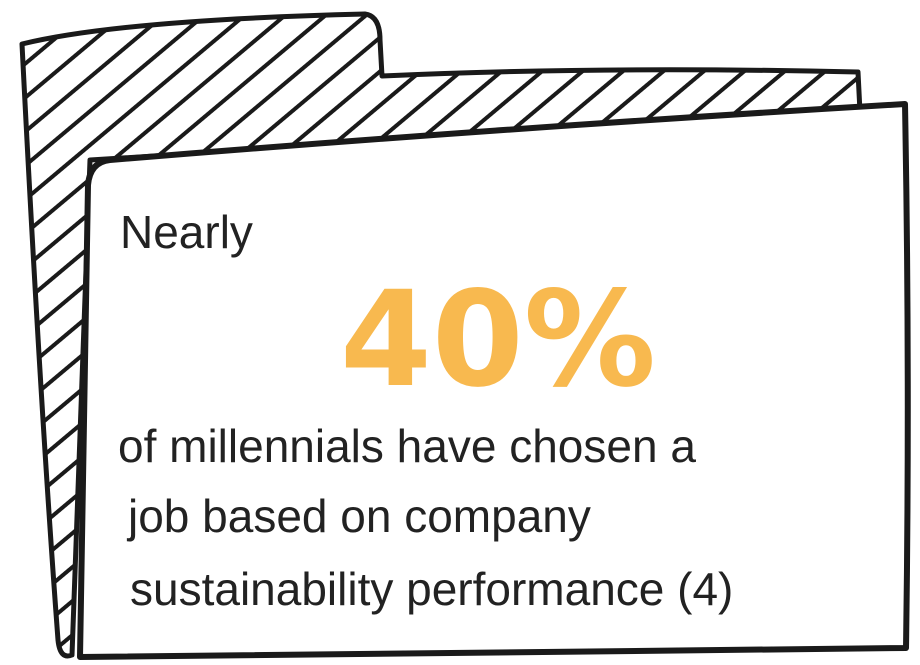 This screenshot has width=920, height=665. What do you see at coordinates (358, 516) in the screenshot?
I see `body-line: job based on company` at bounding box center [358, 516].